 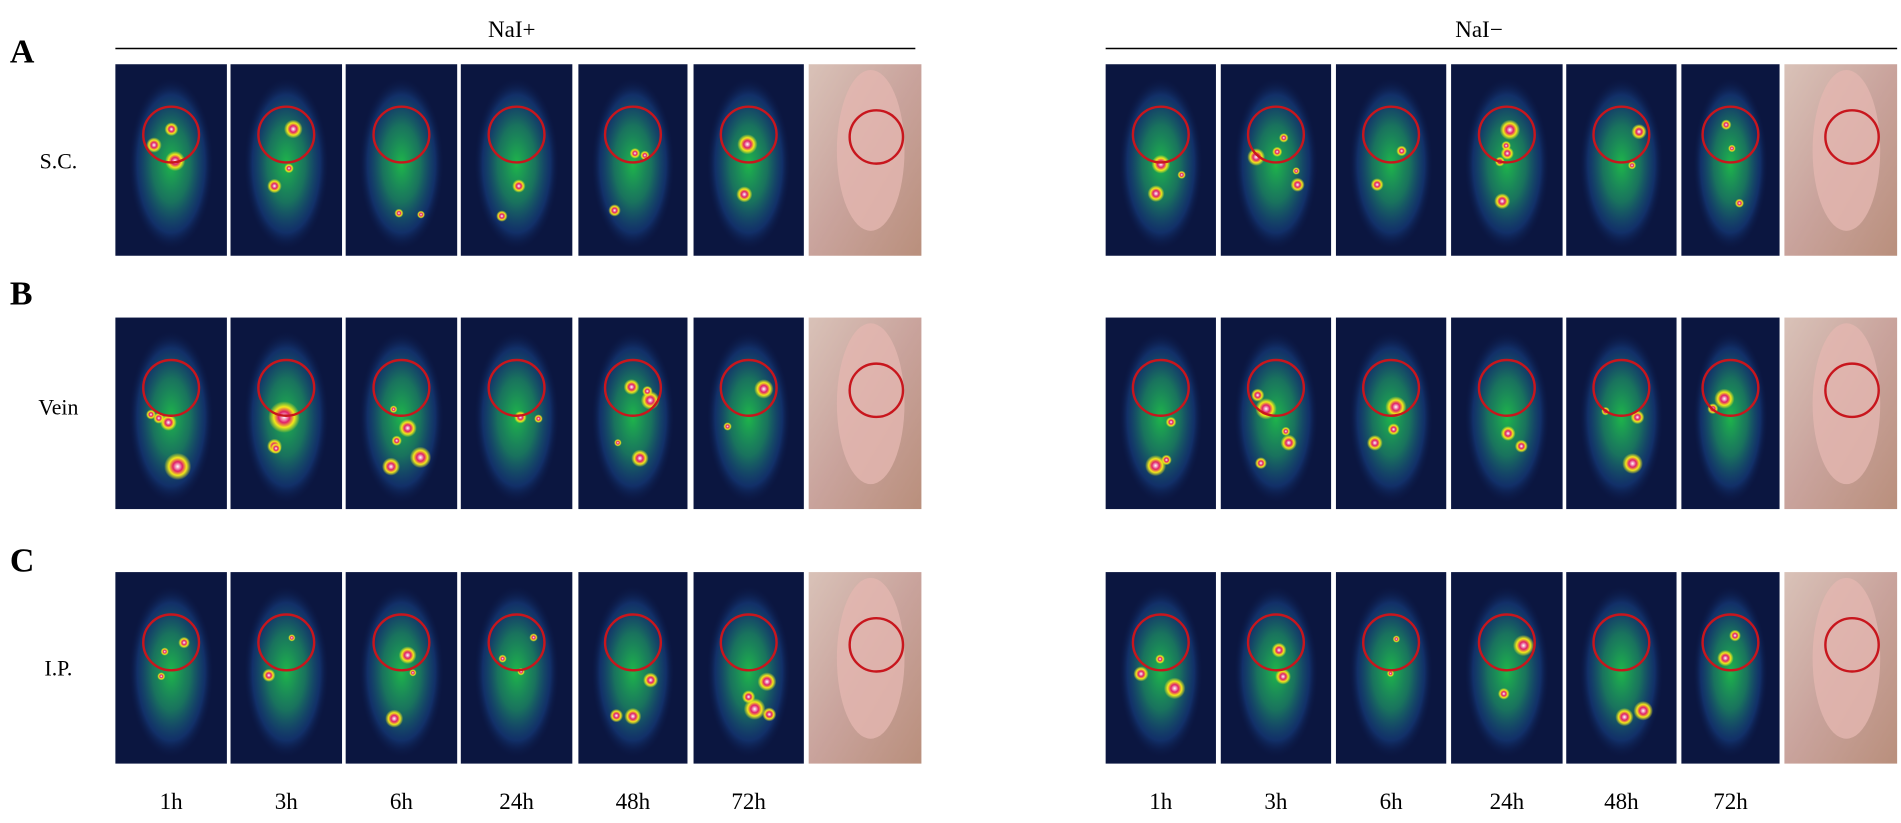 I want to click on row-letter: A, so click(x=22, y=51).